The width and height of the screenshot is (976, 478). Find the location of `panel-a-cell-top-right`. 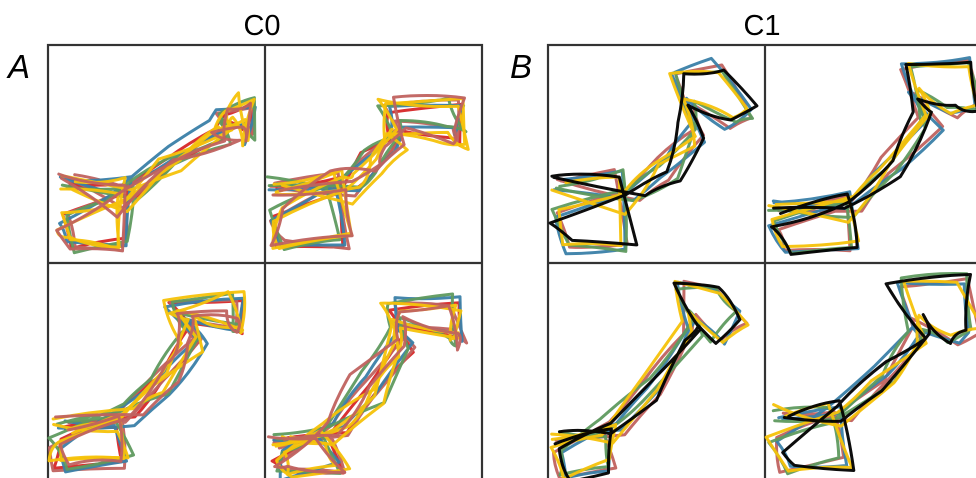

panel-a-cell-top-right is located at coordinates (367, 172).